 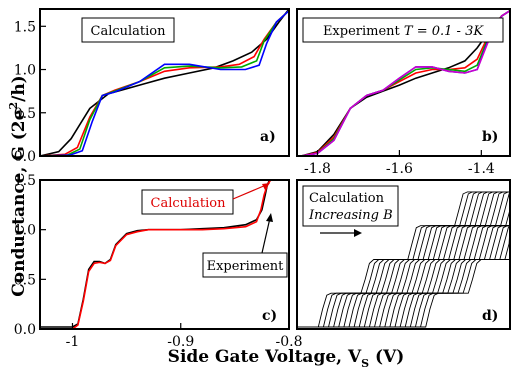 I want to click on panel-c-calc-box, so click(x=187, y=202).